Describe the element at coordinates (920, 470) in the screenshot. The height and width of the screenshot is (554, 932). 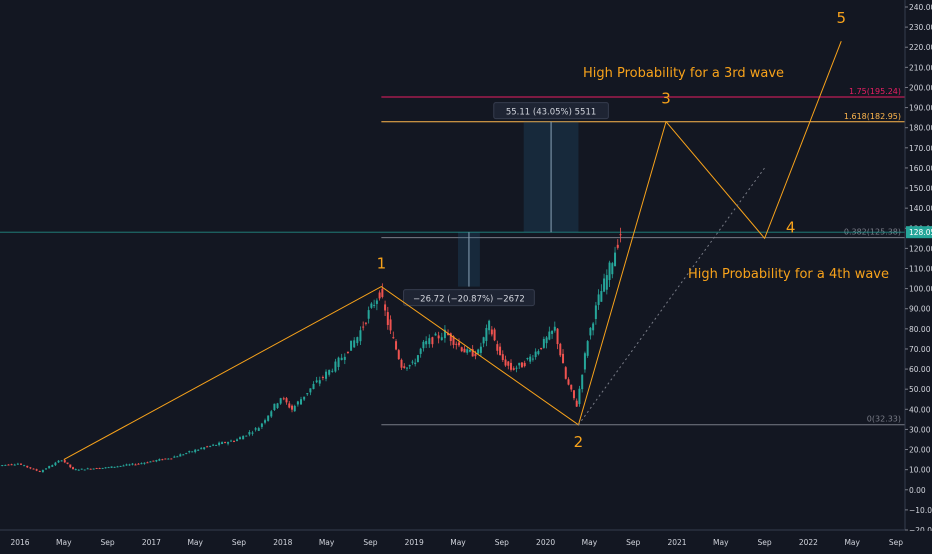
I see `y-tick-label: 10.00` at that location.